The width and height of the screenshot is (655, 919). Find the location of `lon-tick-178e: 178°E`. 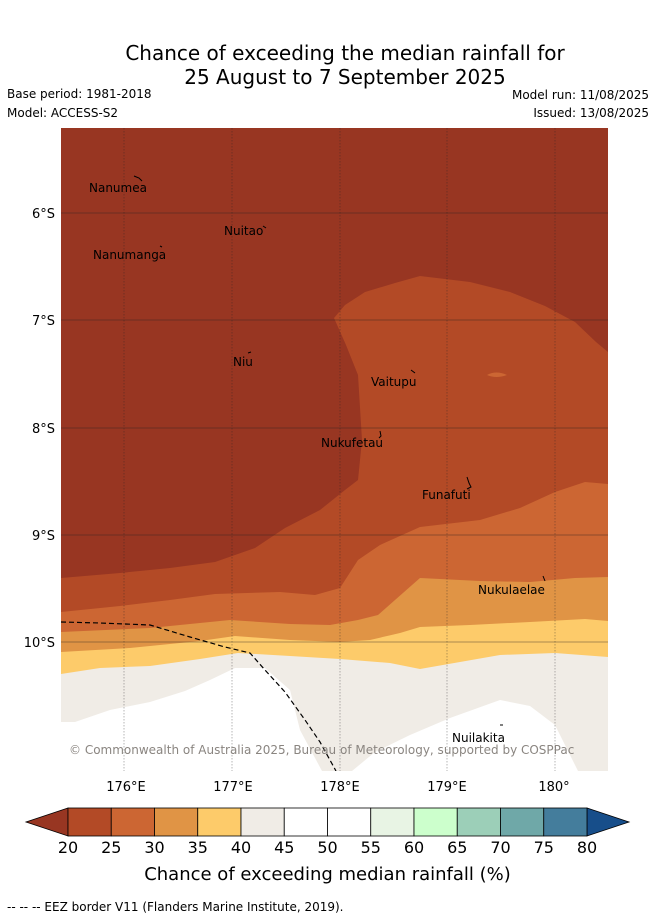

lon-tick-178e: 178°E is located at coordinates (340, 787).